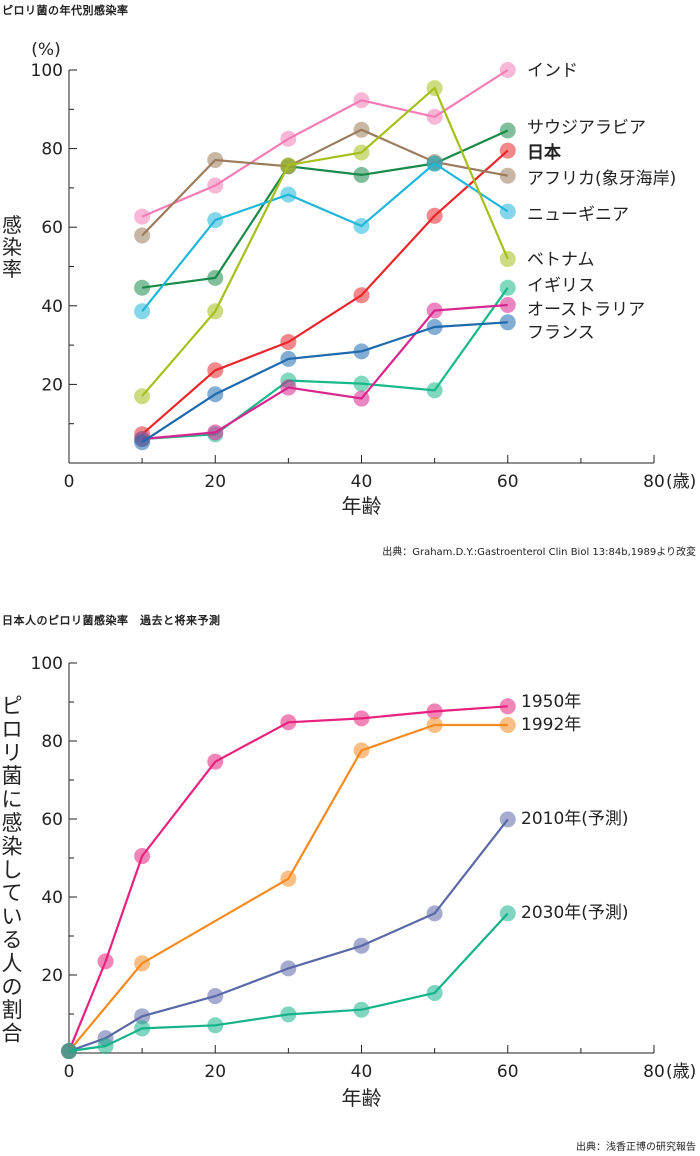 The height and width of the screenshot is (1156, 700). What do you see at coordinates (12, 706) in the screenshot?
I see `y-axis-title-char: ピ` at bounding box center [12, 706].